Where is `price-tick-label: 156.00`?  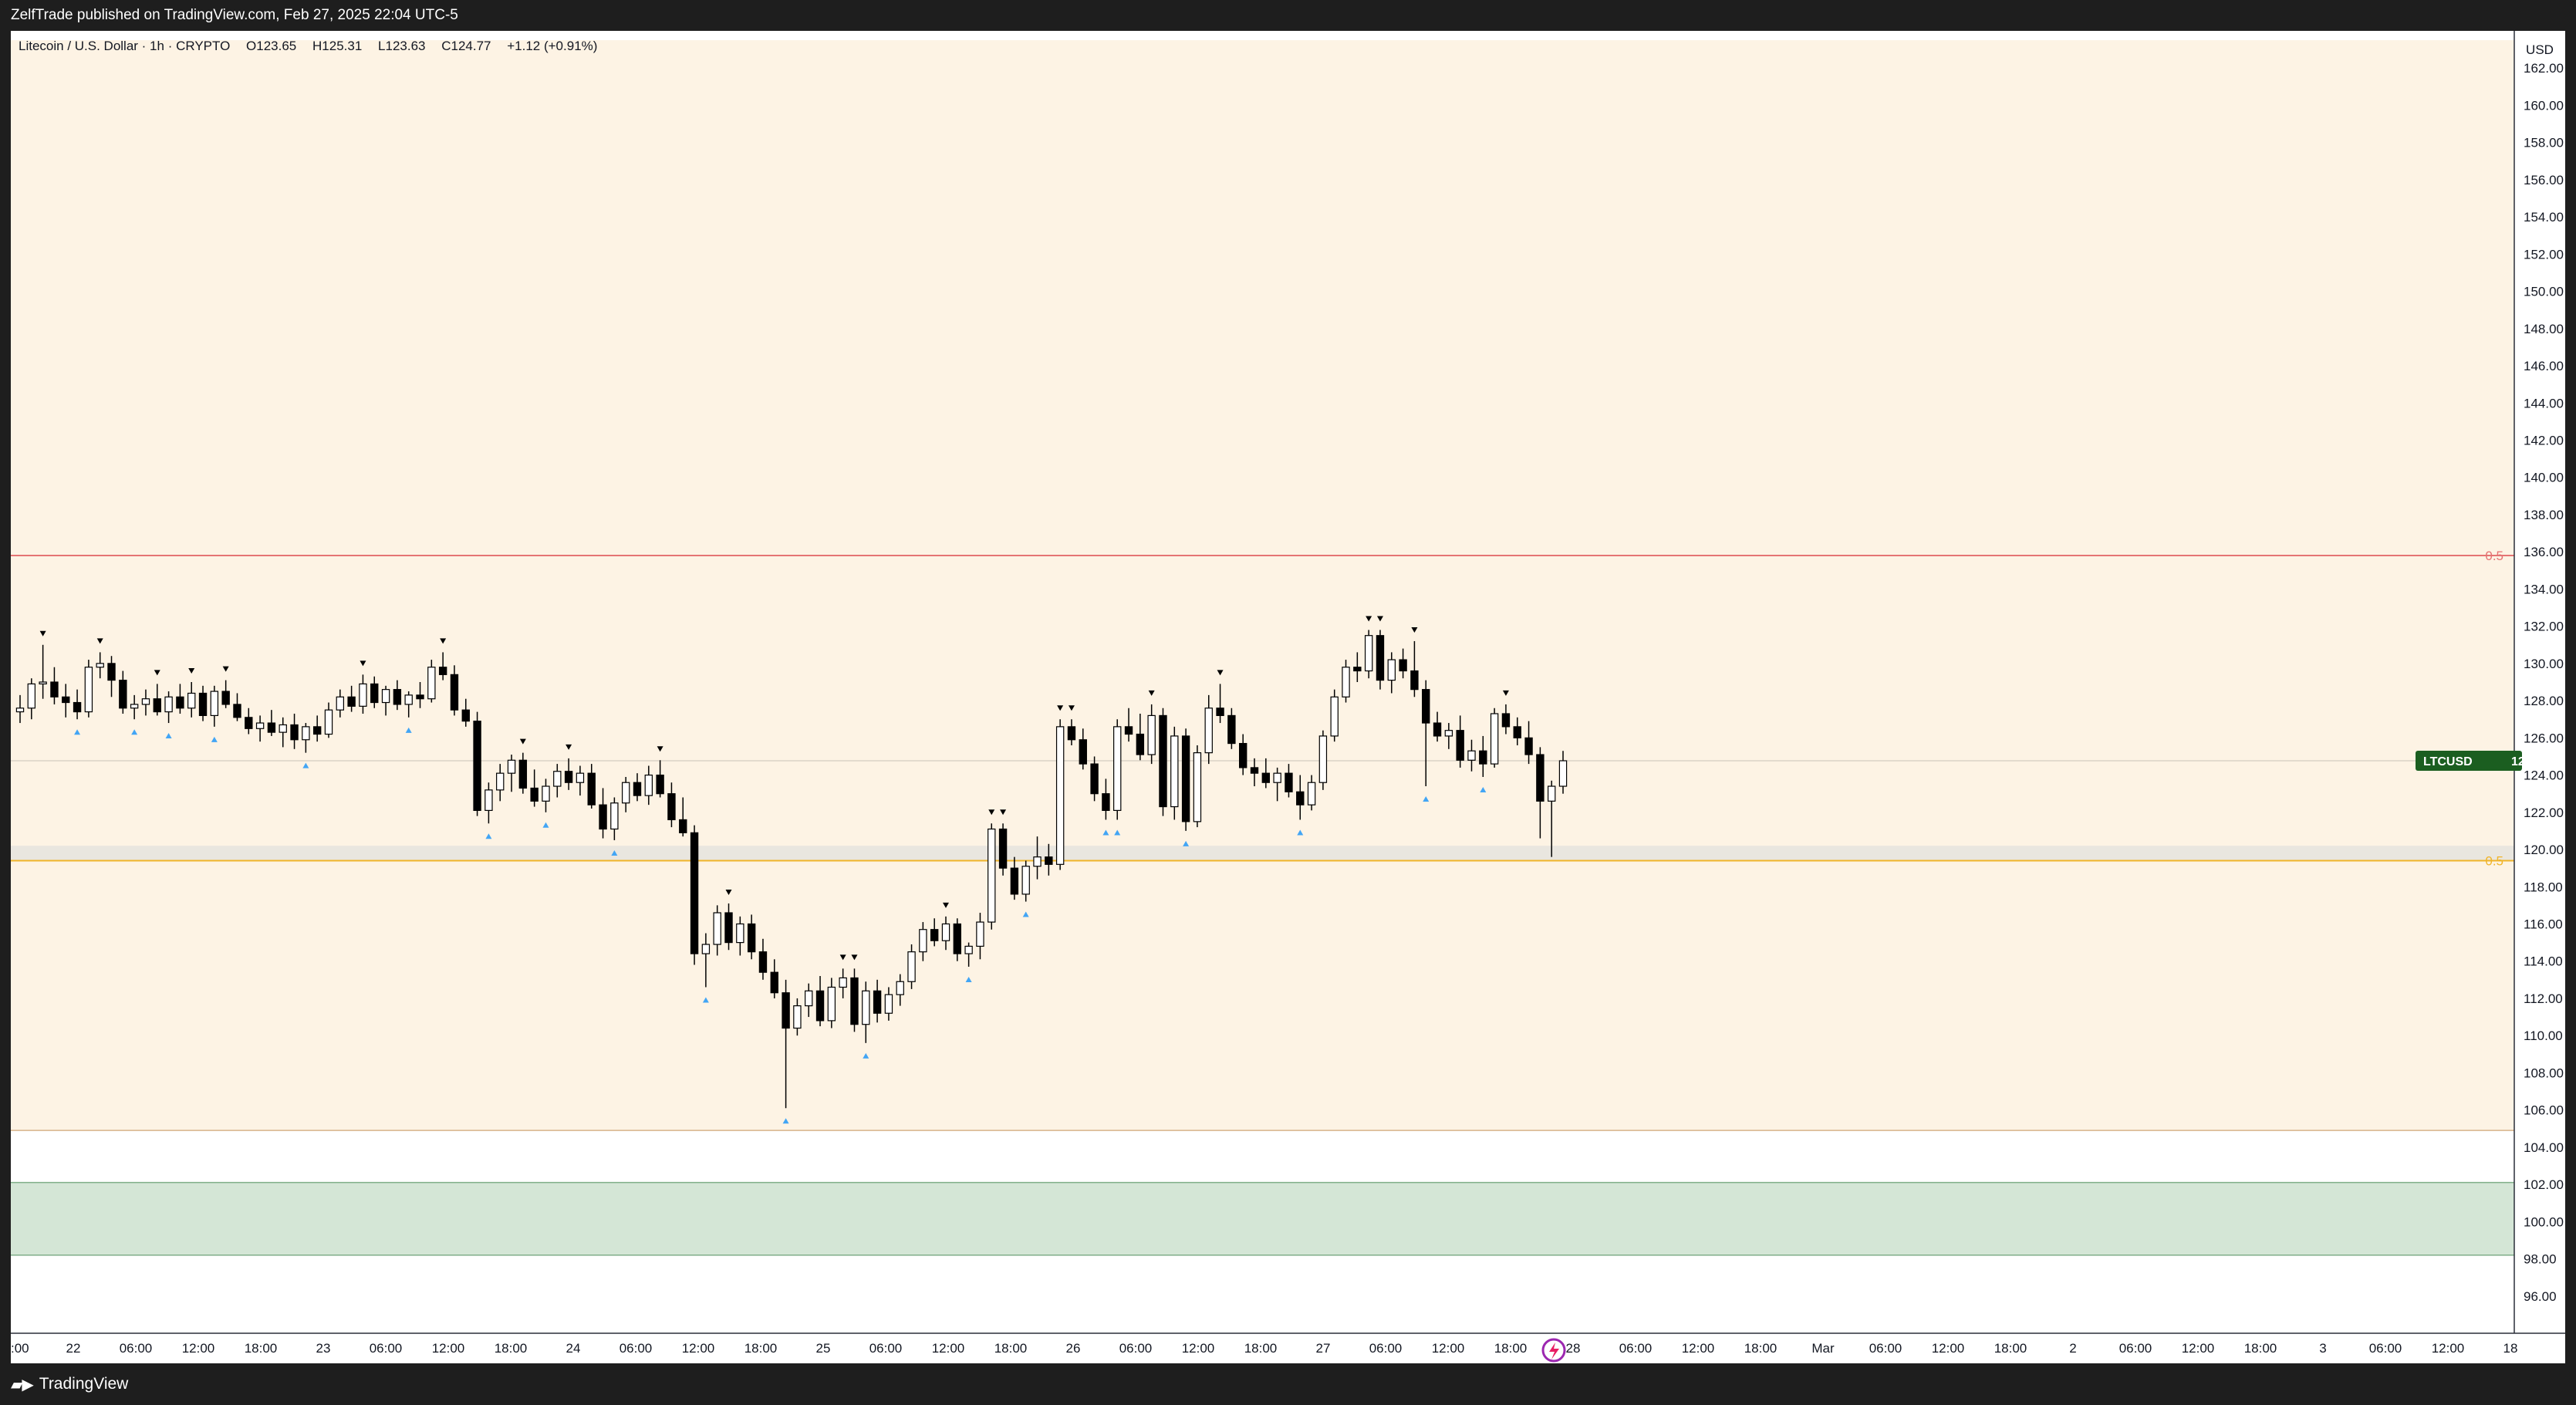 price-tick-label: 156.00 is located at coordinates (2544, 180).